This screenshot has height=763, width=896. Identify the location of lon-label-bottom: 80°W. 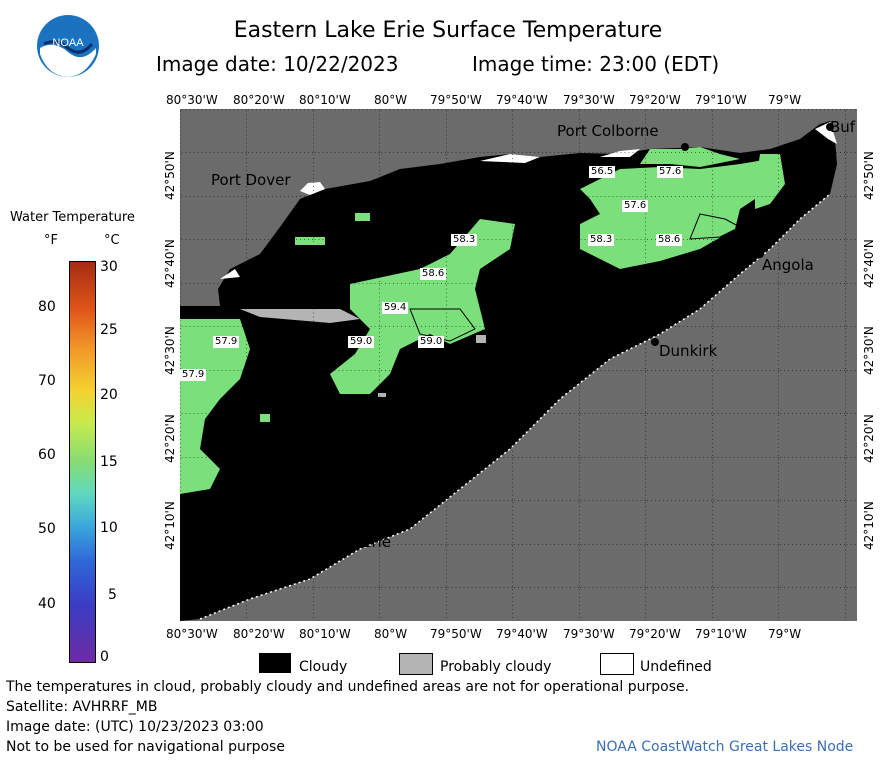
(391, 634).